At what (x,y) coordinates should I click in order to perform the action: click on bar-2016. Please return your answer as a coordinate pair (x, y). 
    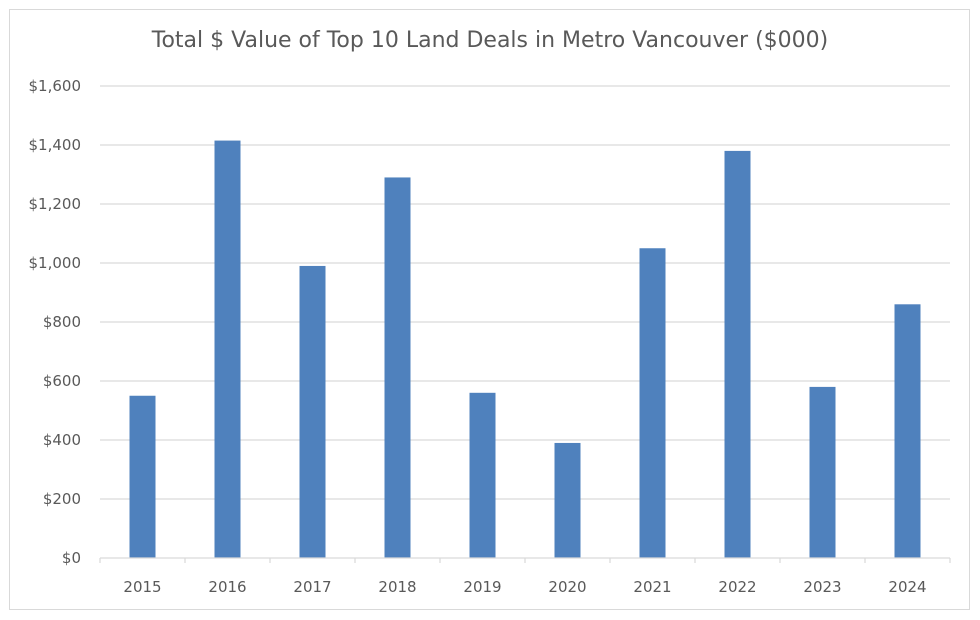
    Looking at the image, I should click on (227, 349).